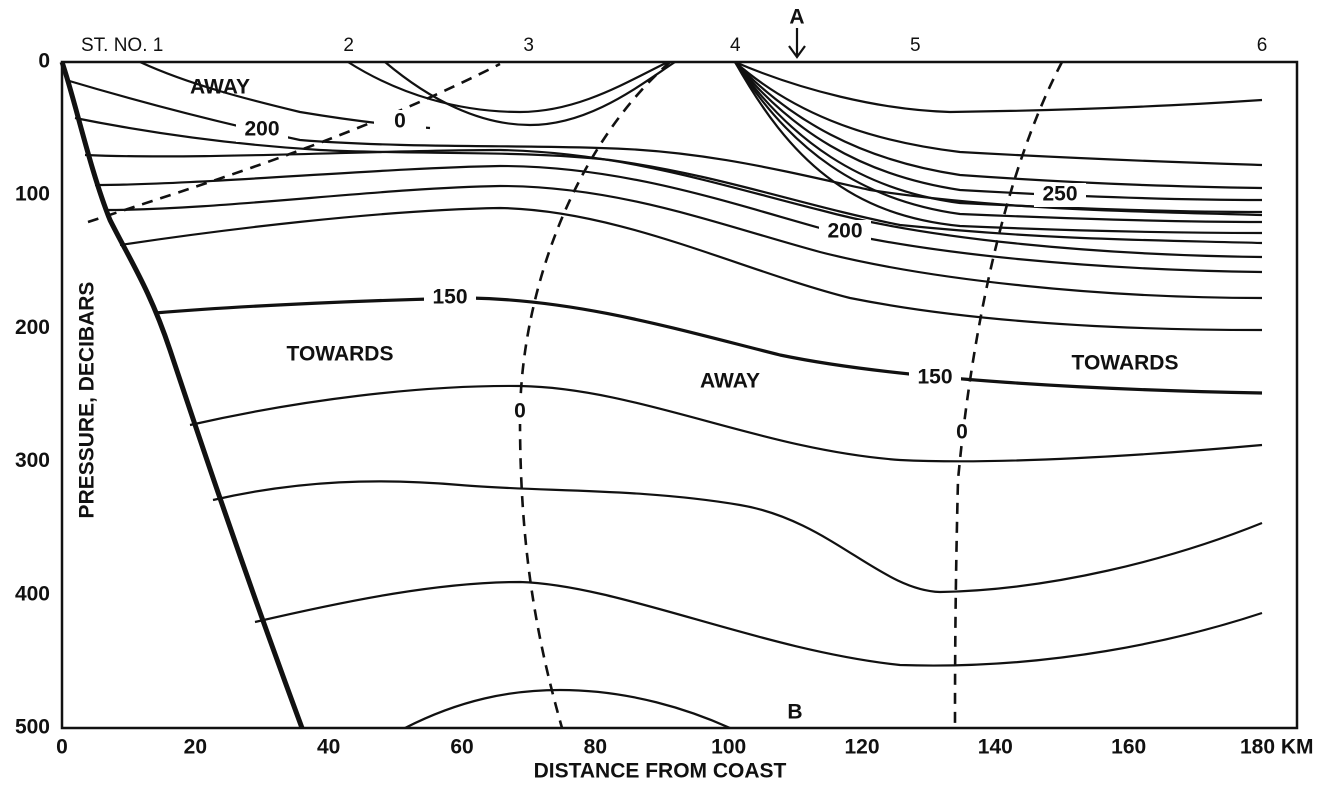 This screenshot has height=792, width=1340. Describe the element at coordinates (915, 45) in the screenshot. I see `station-label: 5` at that location.